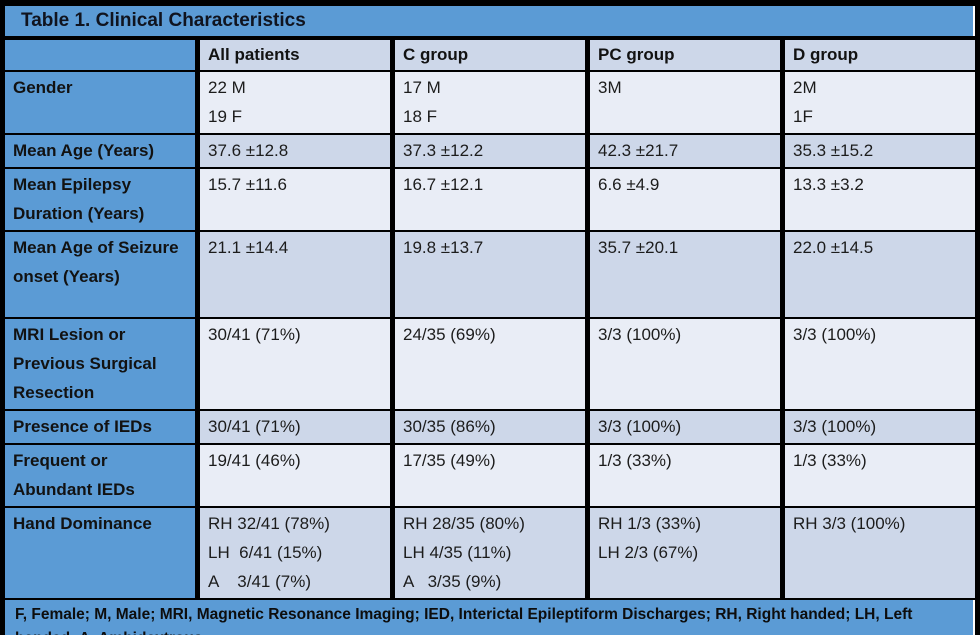  What do you see at coordinates (100, 553) in the screenshot?
I see `row-label-hand-dominance: Hand Dominance` at bounding box center [100, 553].